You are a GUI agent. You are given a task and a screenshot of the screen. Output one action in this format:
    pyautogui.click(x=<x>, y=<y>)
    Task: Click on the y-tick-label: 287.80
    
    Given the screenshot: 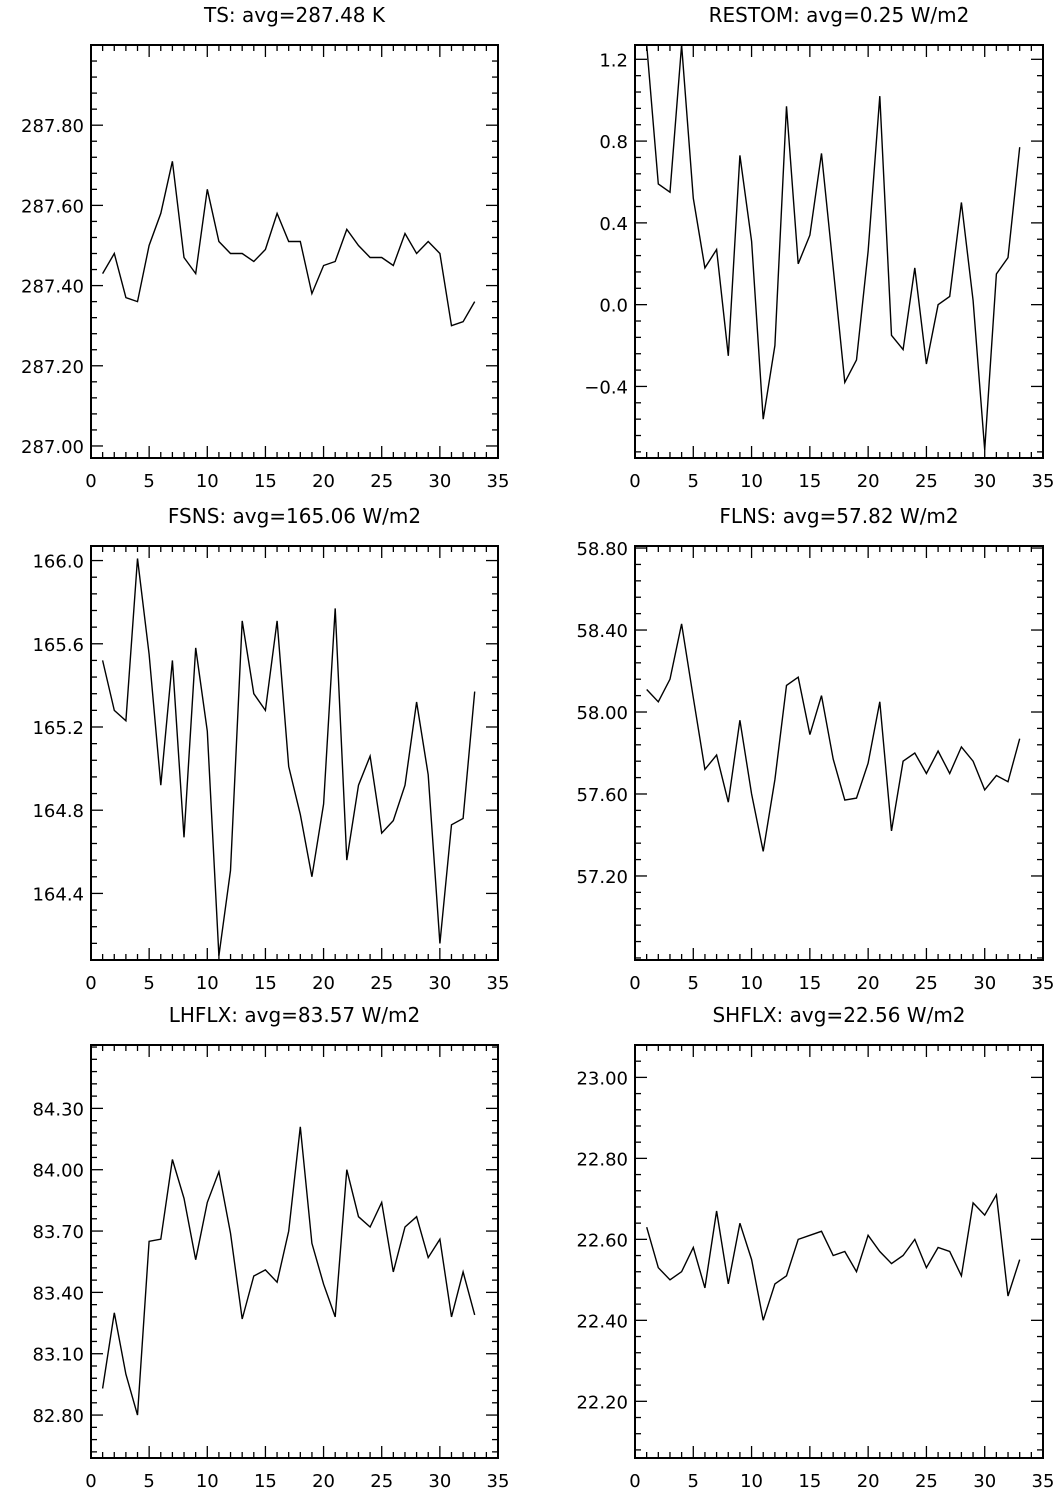 What is the action you would take?
    pyautogui.click(x=52, y=126)
    